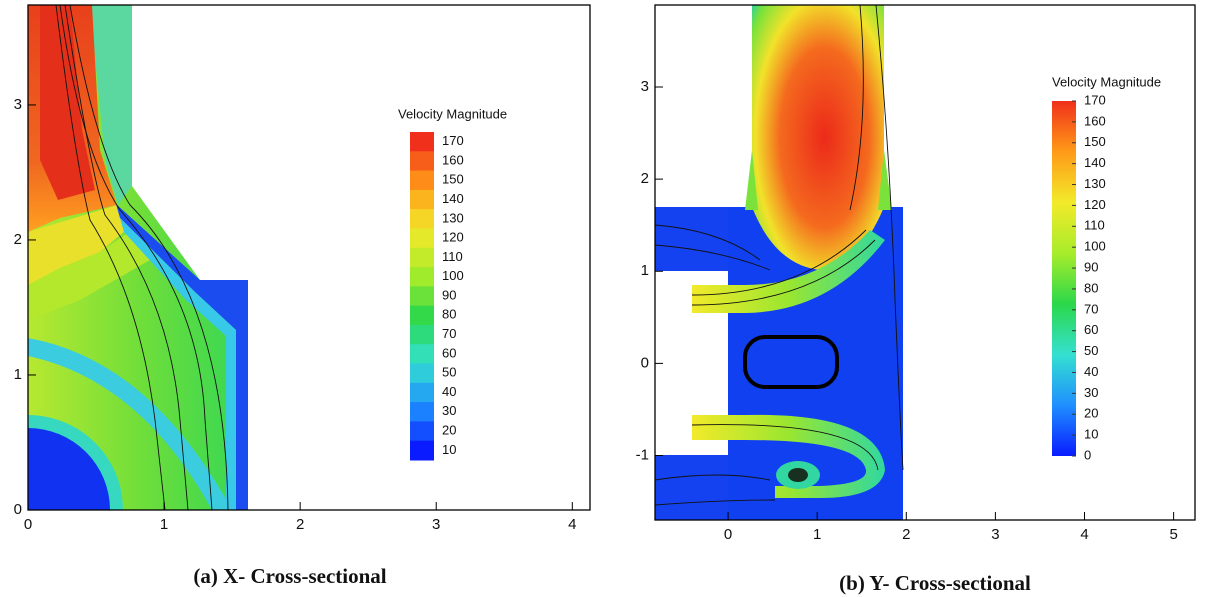  Describe the element at coordinates (1173, 534) in the screenshot. I see `x-tick-label: 5` at that location.